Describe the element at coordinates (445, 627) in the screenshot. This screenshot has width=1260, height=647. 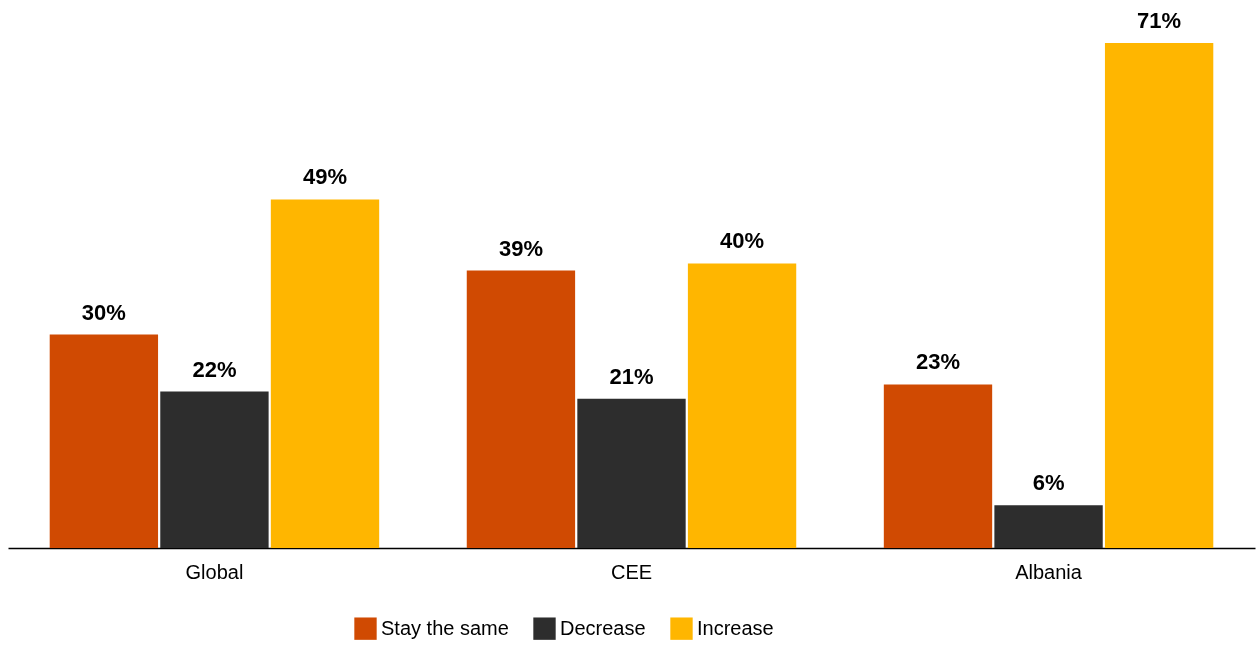
I see `legend-label: Stay the same` at that location.